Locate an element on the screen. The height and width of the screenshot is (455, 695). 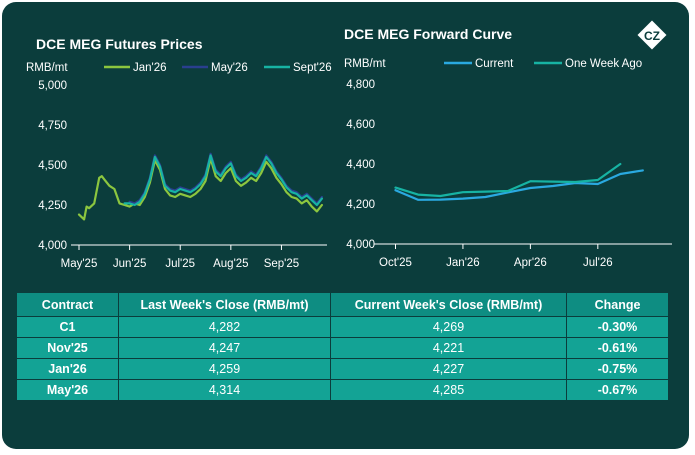
futures-chart-ylabel: RMB/mt is located at coordinates (47, 68).